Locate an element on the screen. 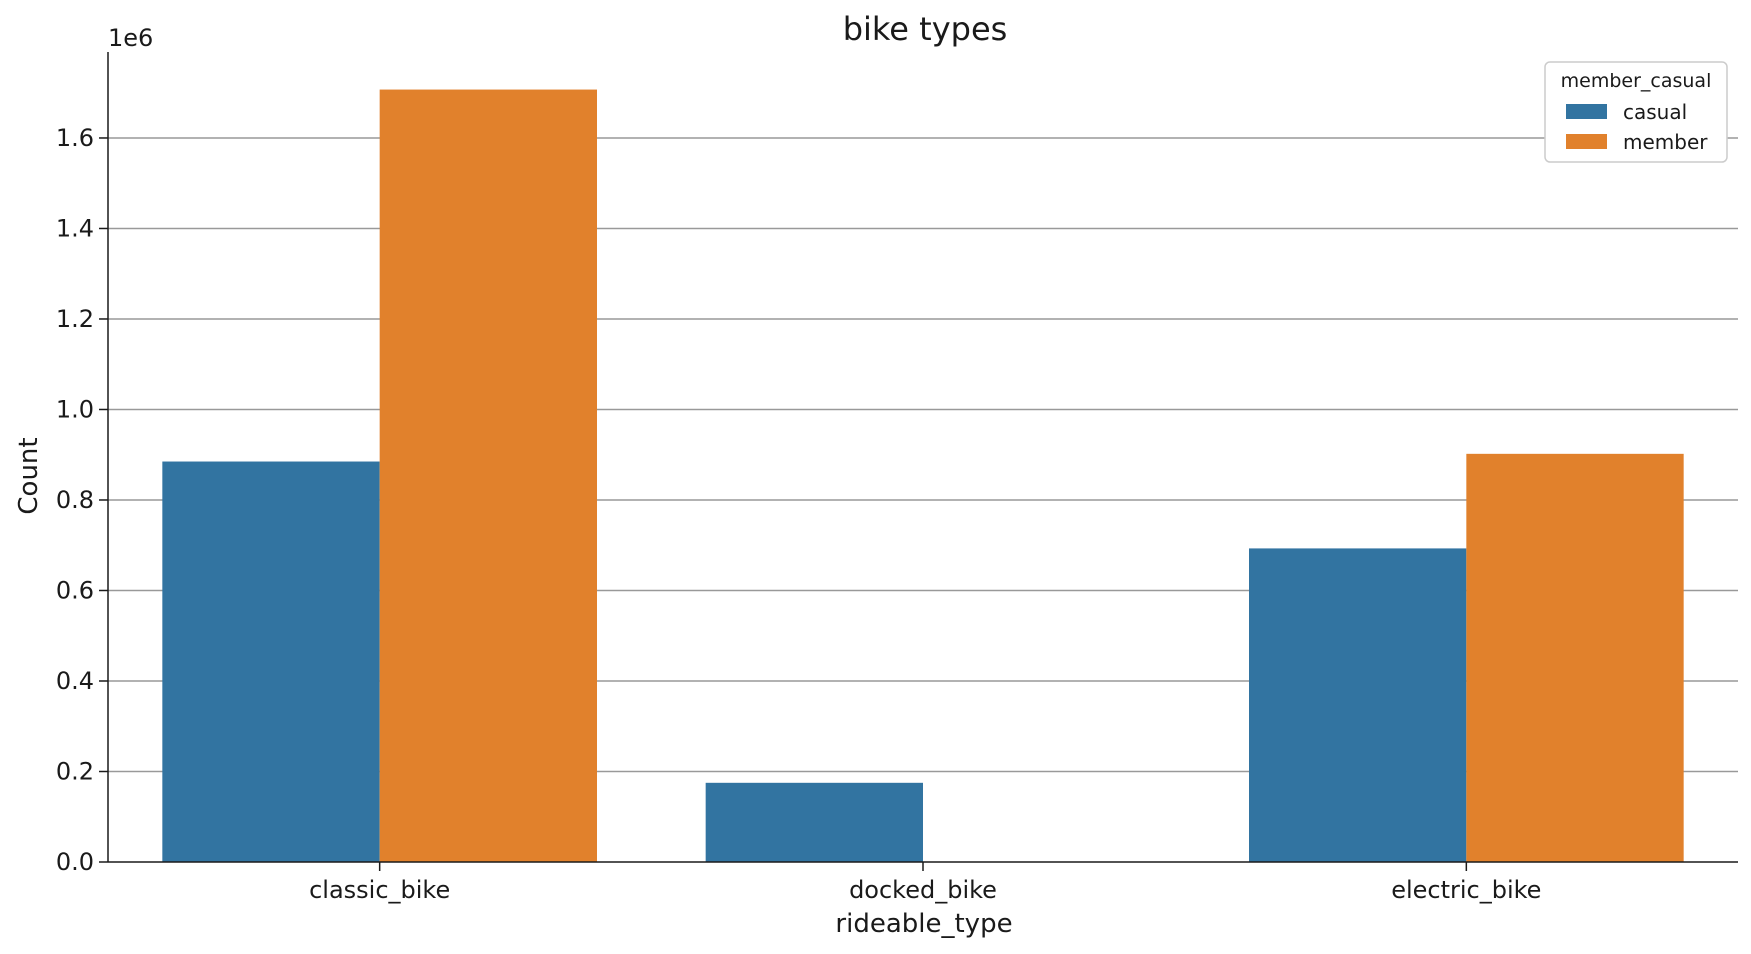  bar-casual-classic_bike is located at coordinates (271, 661).